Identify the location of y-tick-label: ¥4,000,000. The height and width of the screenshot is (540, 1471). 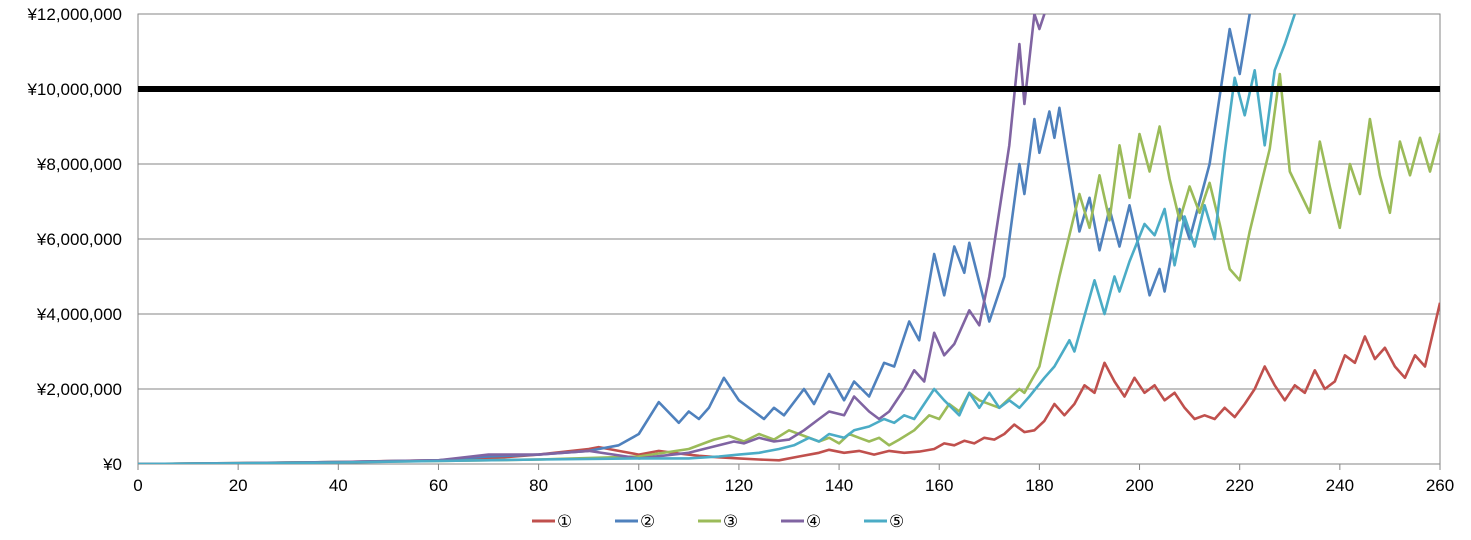
(79, 314).